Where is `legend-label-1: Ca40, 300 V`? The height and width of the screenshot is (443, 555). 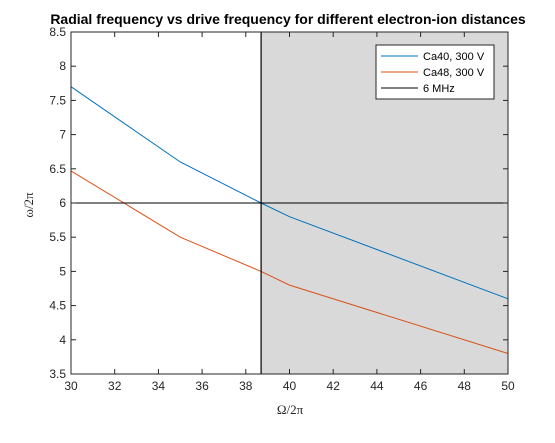
legend-label-1: Ca40, 300 V is located at coordinates (454, 57).